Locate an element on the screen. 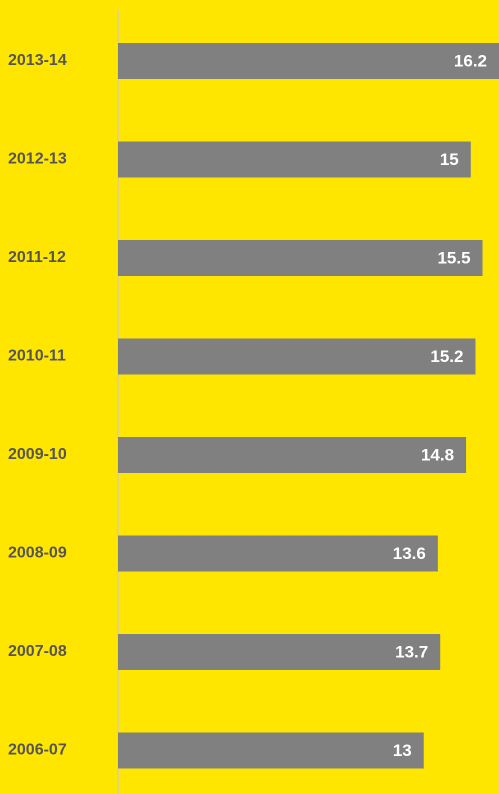  category-label: 2013-14 is located at coordinates (37, 60).